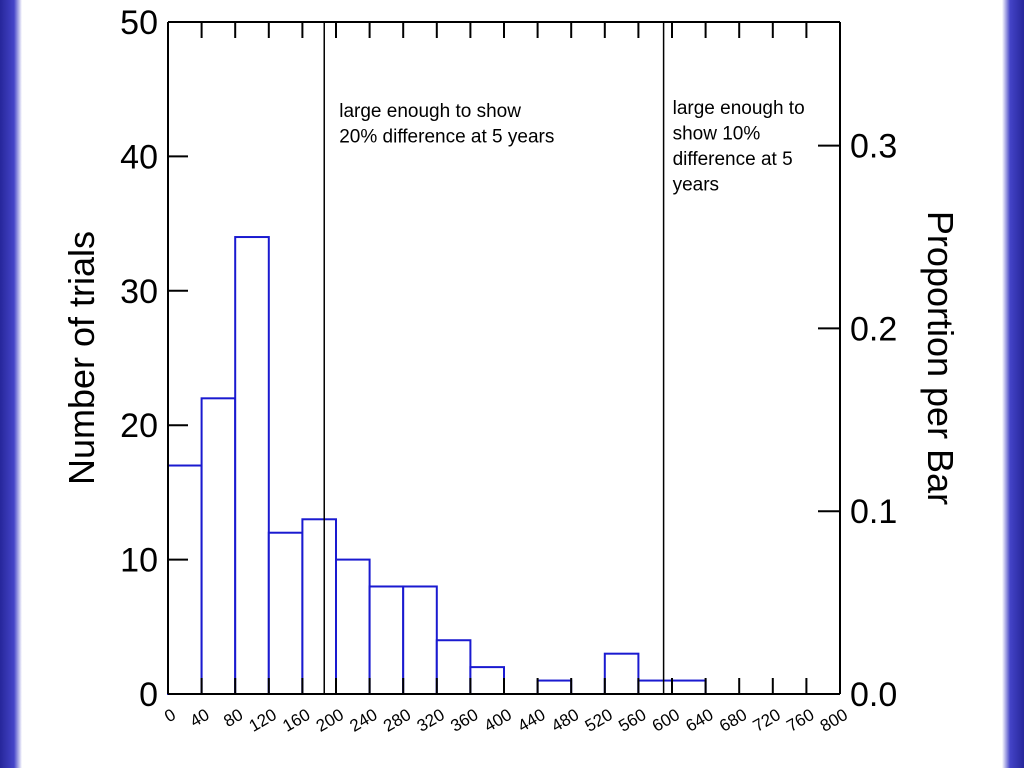 Image resolution: width=1024 pixels, height=768 pixels. Describe the element at coordinates (733, 159) in the screenshot. I see `reference-line-annotation: difference at 5` at that location.